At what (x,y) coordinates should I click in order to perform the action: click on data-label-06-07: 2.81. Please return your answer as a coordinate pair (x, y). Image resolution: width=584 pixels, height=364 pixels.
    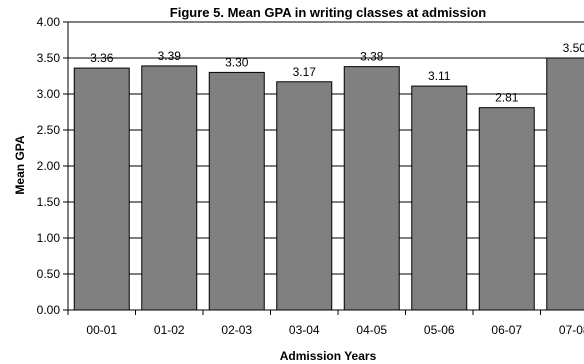
    Looking at the image, I should click on (507, 98).